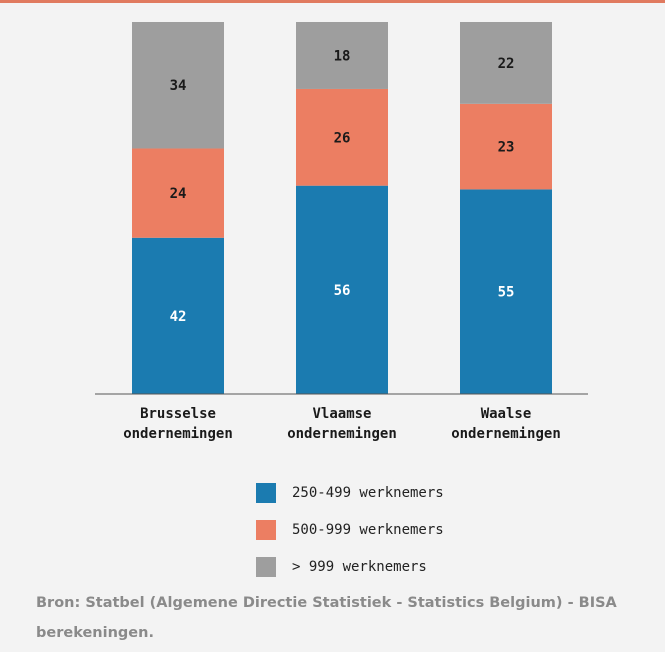  I want to click on legend-swatch-999-plus, so click(266, 566).